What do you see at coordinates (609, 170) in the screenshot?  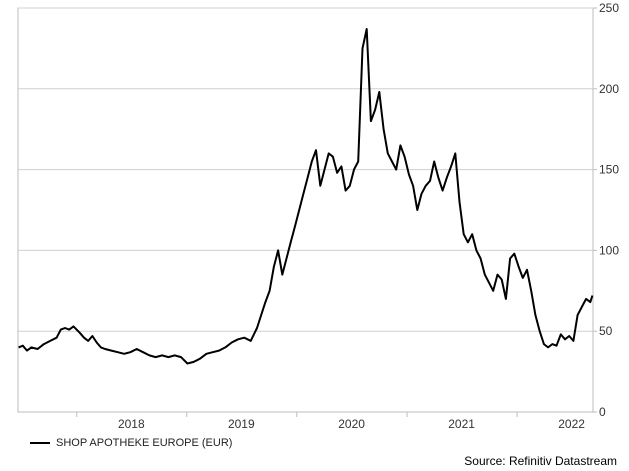 I see `y-tick-label: 150` at bounding box center [609, 170].